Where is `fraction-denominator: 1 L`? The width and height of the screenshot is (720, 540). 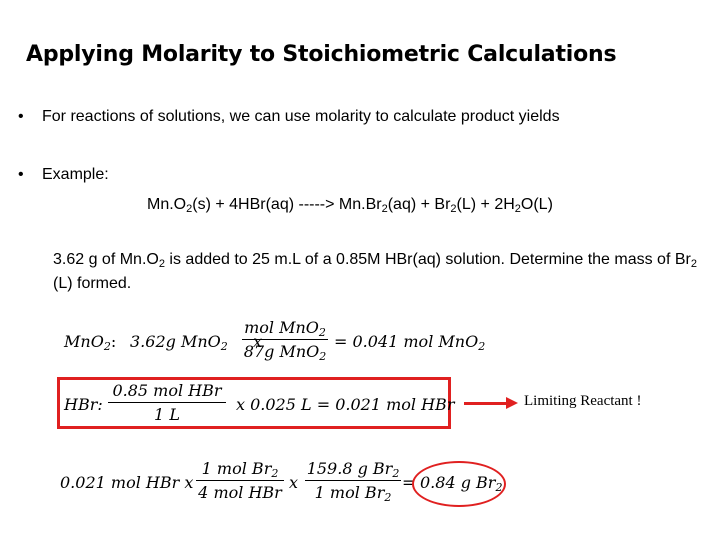
fraction-denominator: 1 L is located at coordinates (167, 413).